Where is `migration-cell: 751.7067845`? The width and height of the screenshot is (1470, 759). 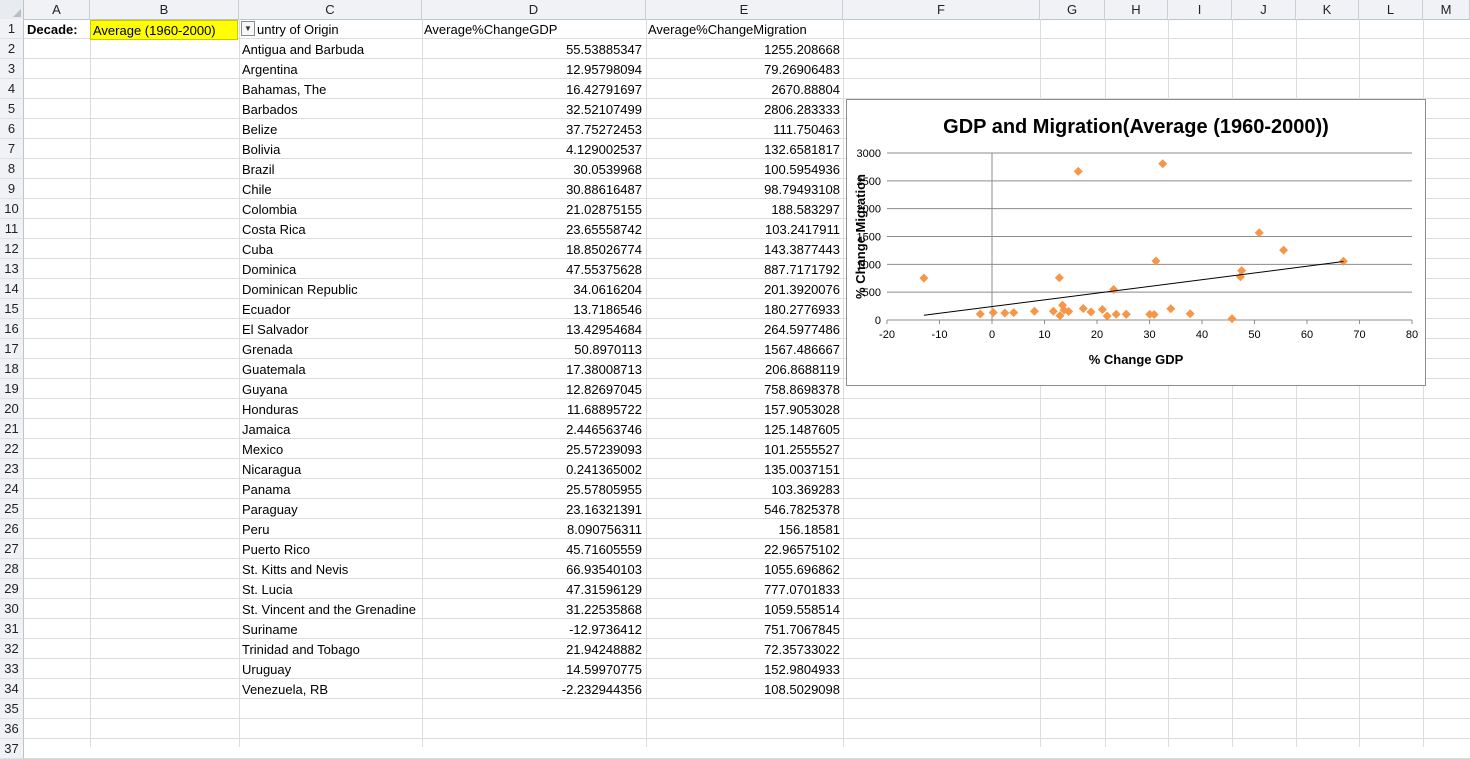 migration-cell: 751.7067845 is located at coordinates (802, 629).